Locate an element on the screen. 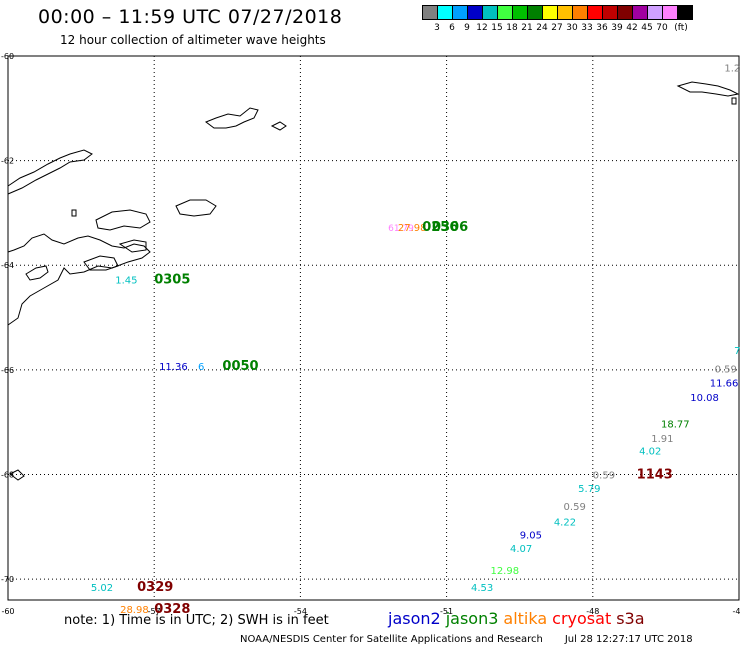  wave-height-label: 27.98 is located at coordinates (412, 228).